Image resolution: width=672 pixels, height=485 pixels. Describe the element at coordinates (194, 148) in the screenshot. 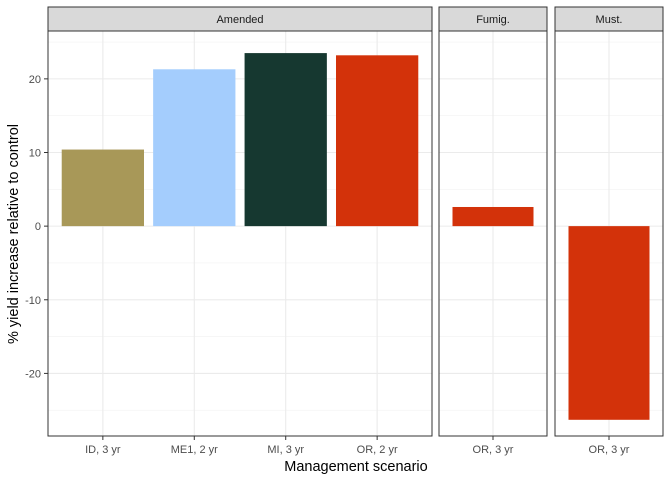

I see `bar-me1-2-yr` at that location.